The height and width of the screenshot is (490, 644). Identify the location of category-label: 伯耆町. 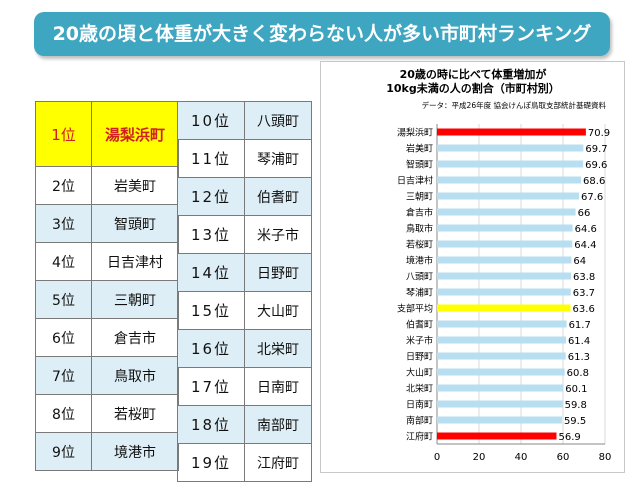
(419, 325).